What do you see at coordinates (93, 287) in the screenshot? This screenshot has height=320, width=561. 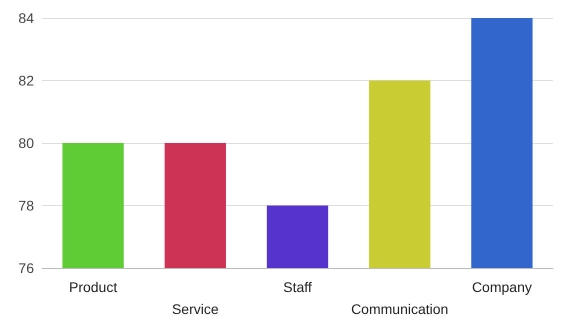 I see `x-tick-label: Product` at bounding box center [93, 287].